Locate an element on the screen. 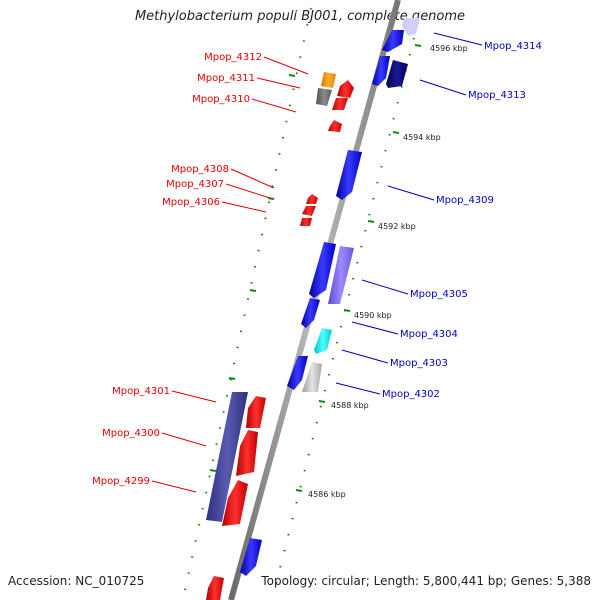 This screenshot has height=600, width=600. forward-gene-callouts is located at coordinates (409, 213).